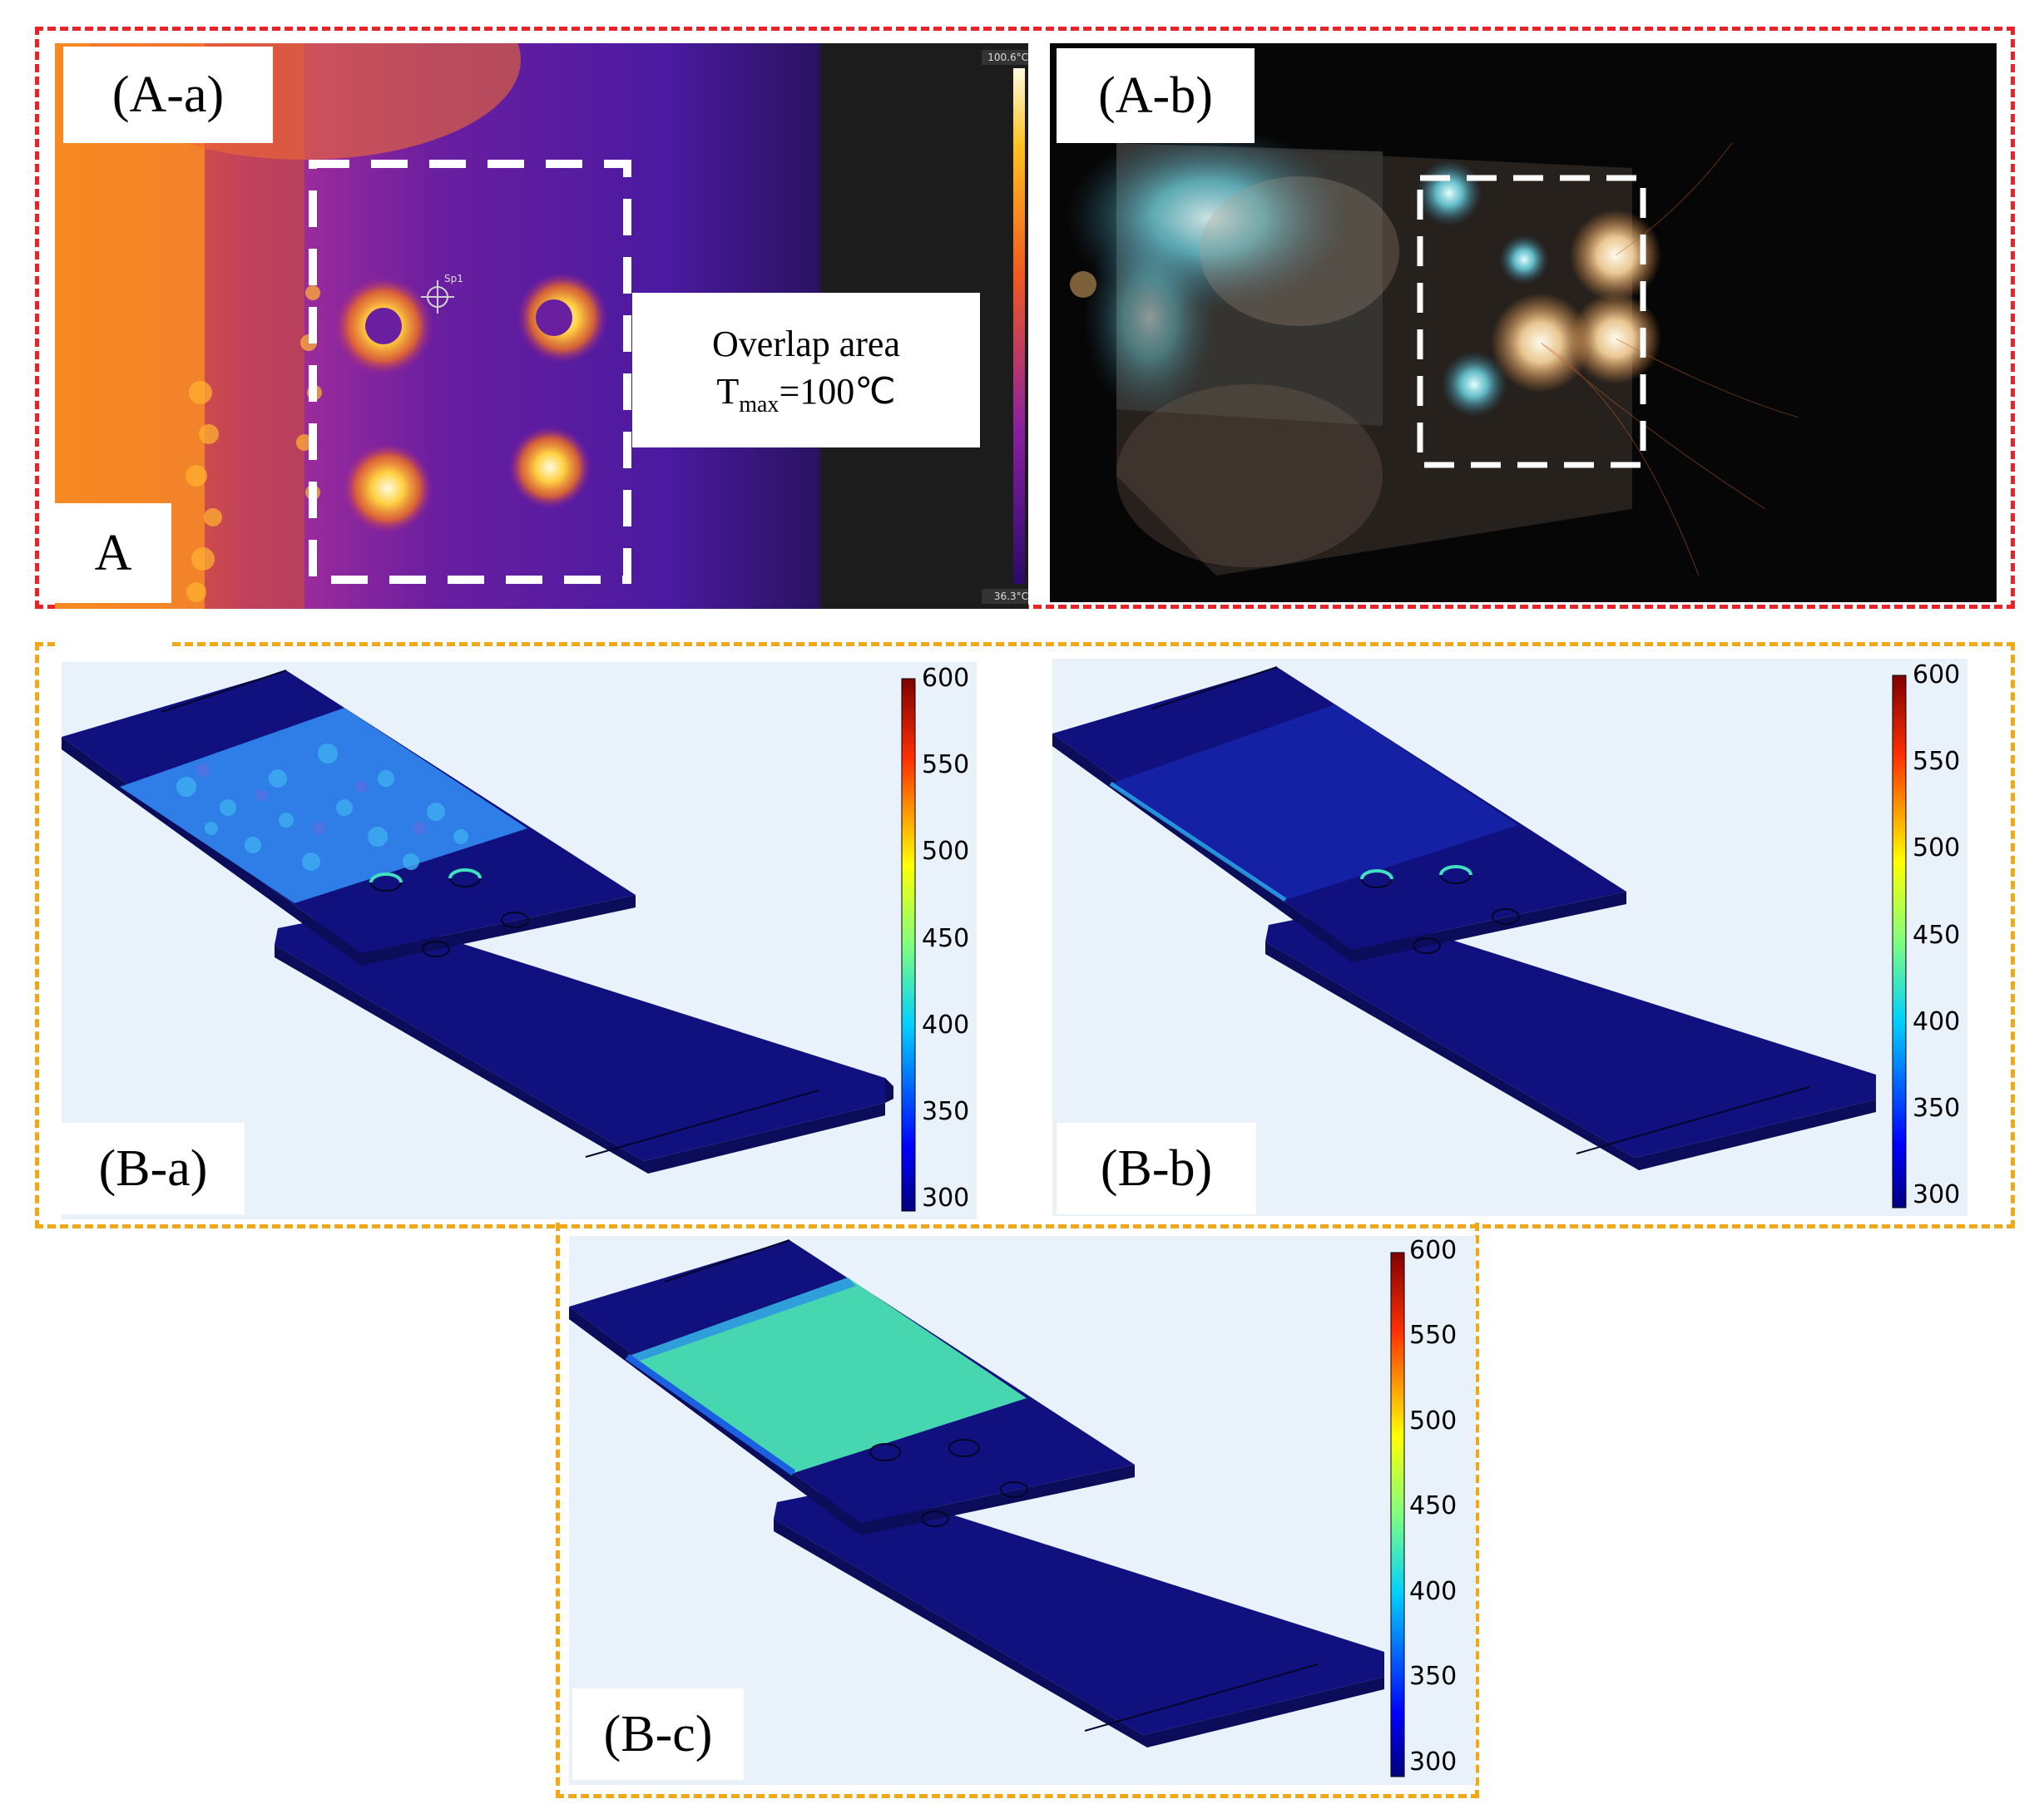  I want to click on simulation-plot-b-a, so click(489, 941).